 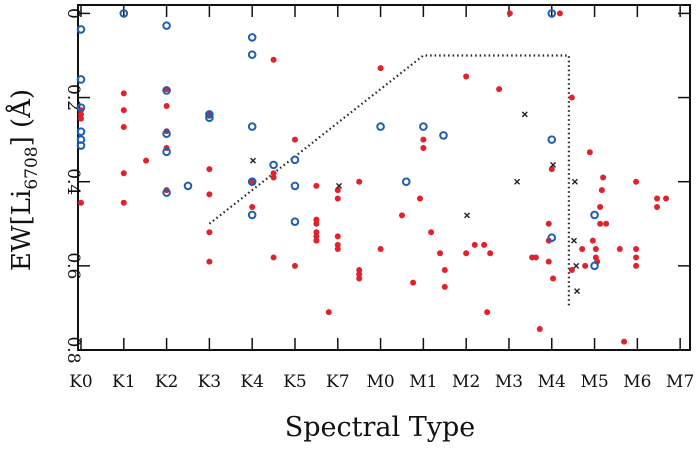 I want to click on x-tick-label: M2, so click(x=466, y=382).